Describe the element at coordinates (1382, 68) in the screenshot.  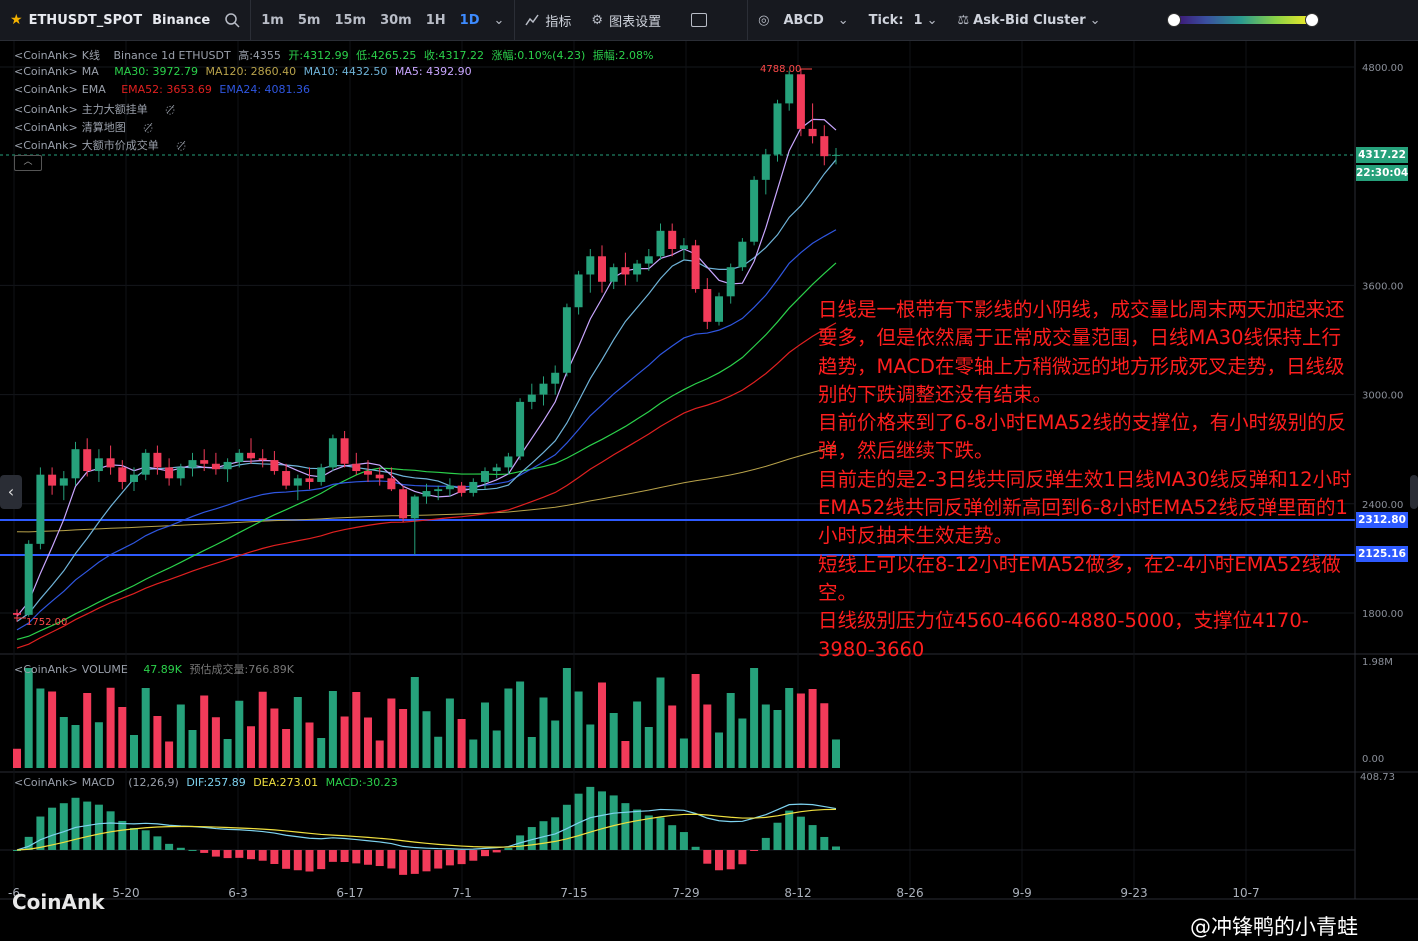
I see `price-tick-label: 4800.00` at that location.